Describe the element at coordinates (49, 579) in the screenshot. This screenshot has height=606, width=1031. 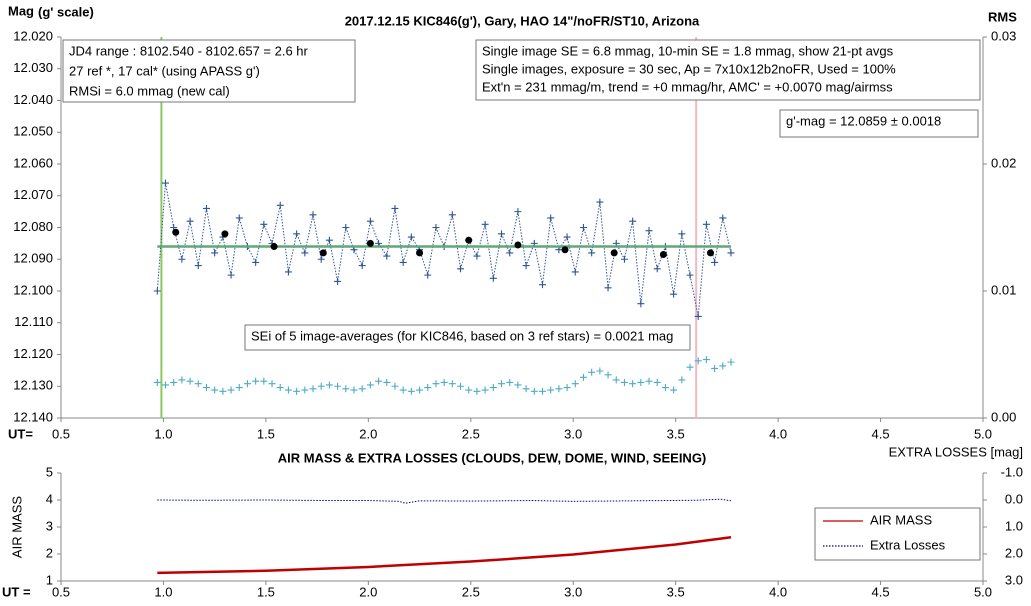
I see `y-tick-label: 1` at that location.